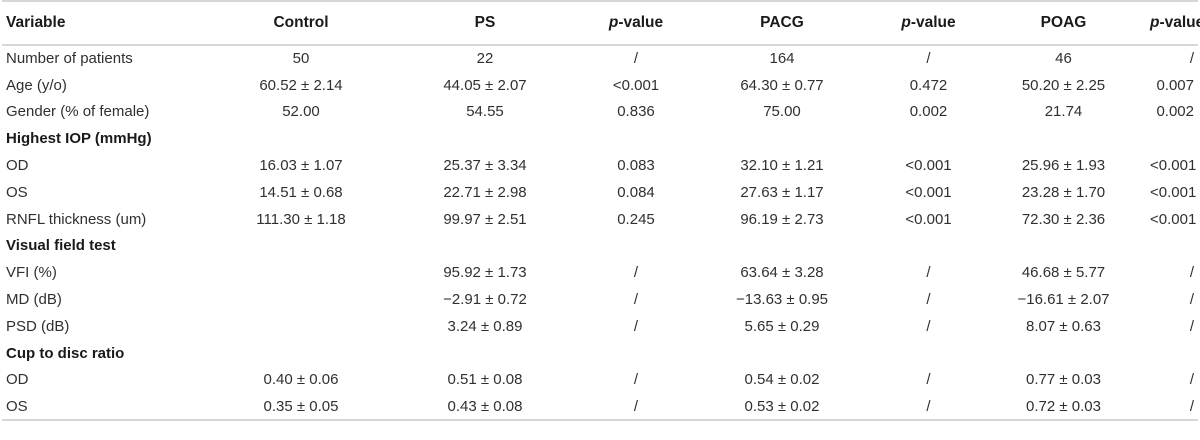 The height and width of the screenshot is (440, 1200). Describe the element at coordinates (485, 219) in the screenshot. I see `ps-cell: 99.97 ± 2.51` at that location.